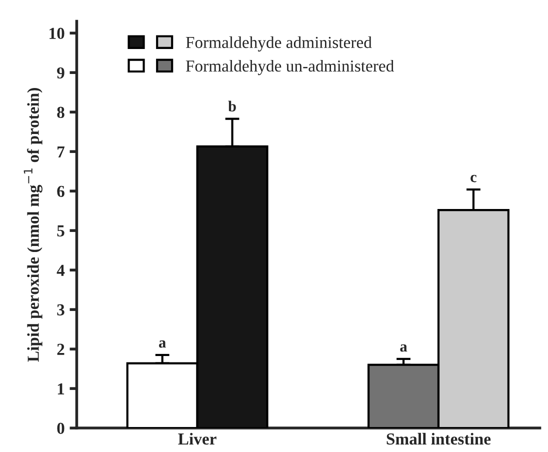 The height and width of the screenshot is (452, 548). I want to click on y-tick-label: 3, so click(60, 310).